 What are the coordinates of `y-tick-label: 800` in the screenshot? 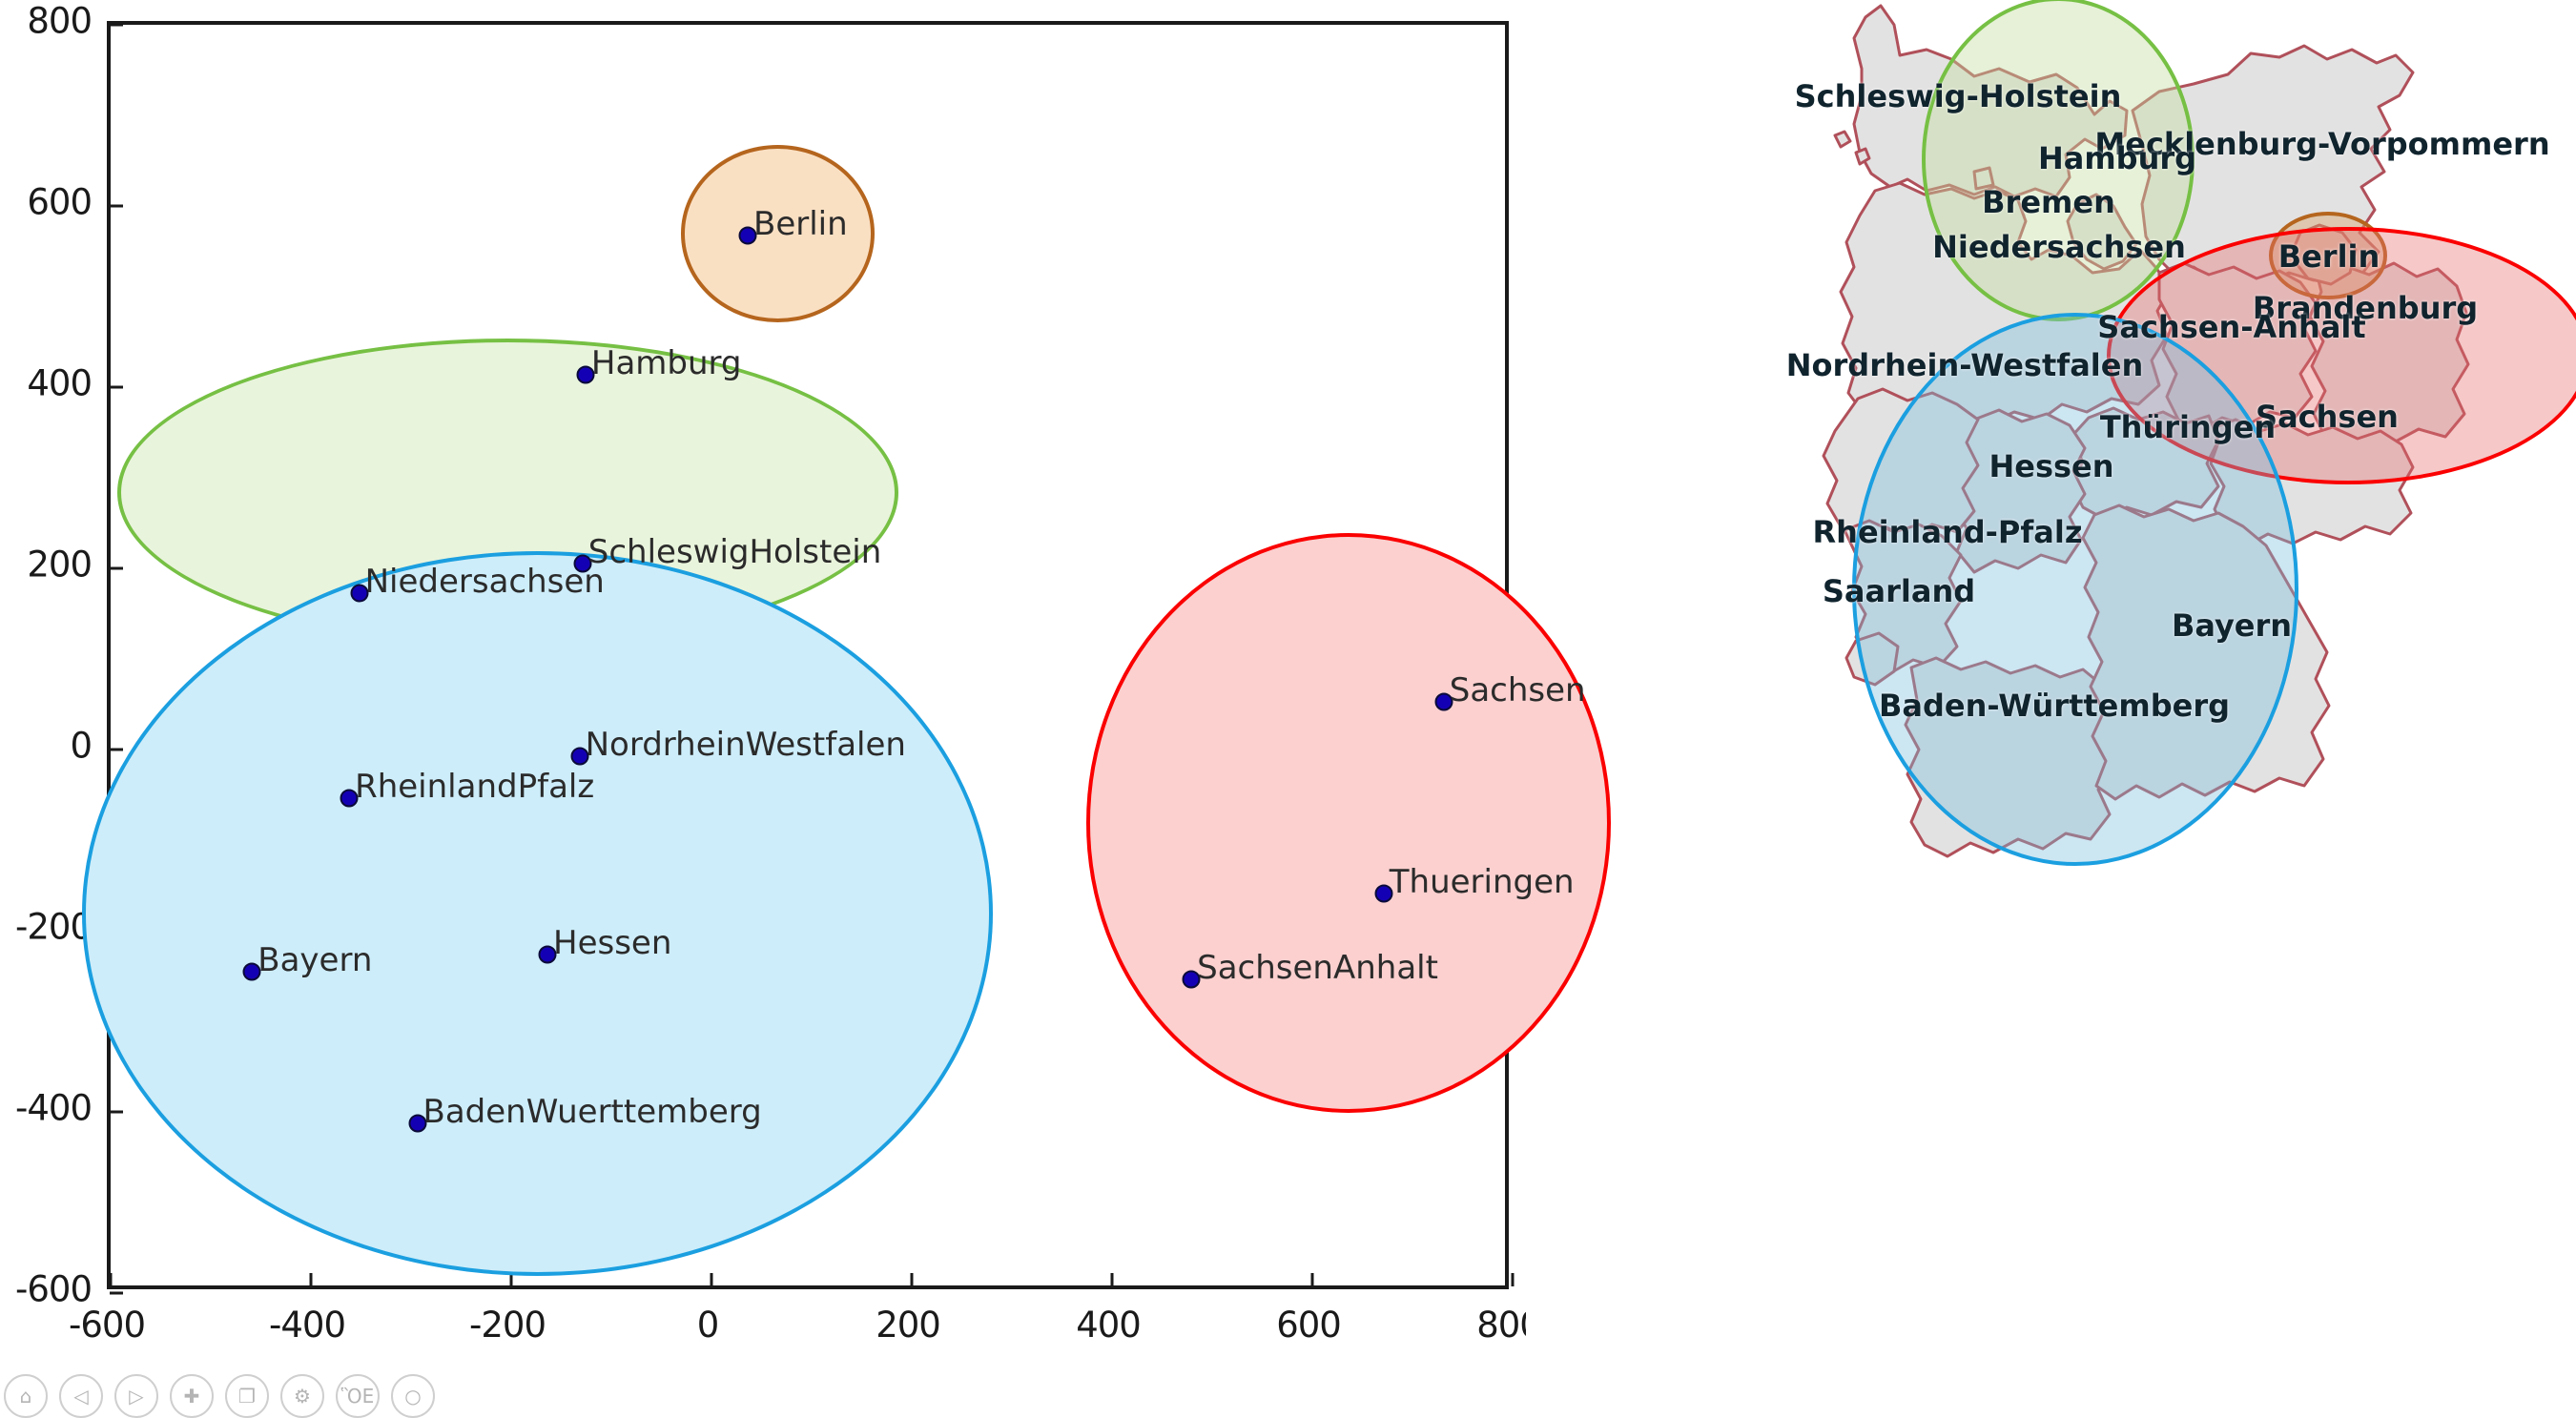 It's located at (60, 21).